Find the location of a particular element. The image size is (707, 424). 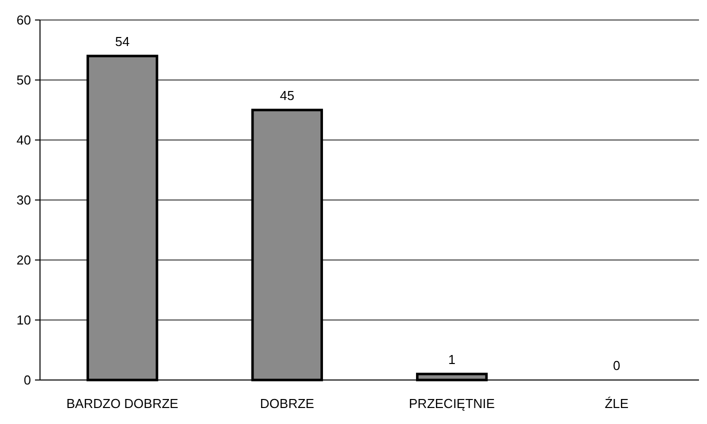

y-tick-label: 0 is located at coordinates (27, 380).